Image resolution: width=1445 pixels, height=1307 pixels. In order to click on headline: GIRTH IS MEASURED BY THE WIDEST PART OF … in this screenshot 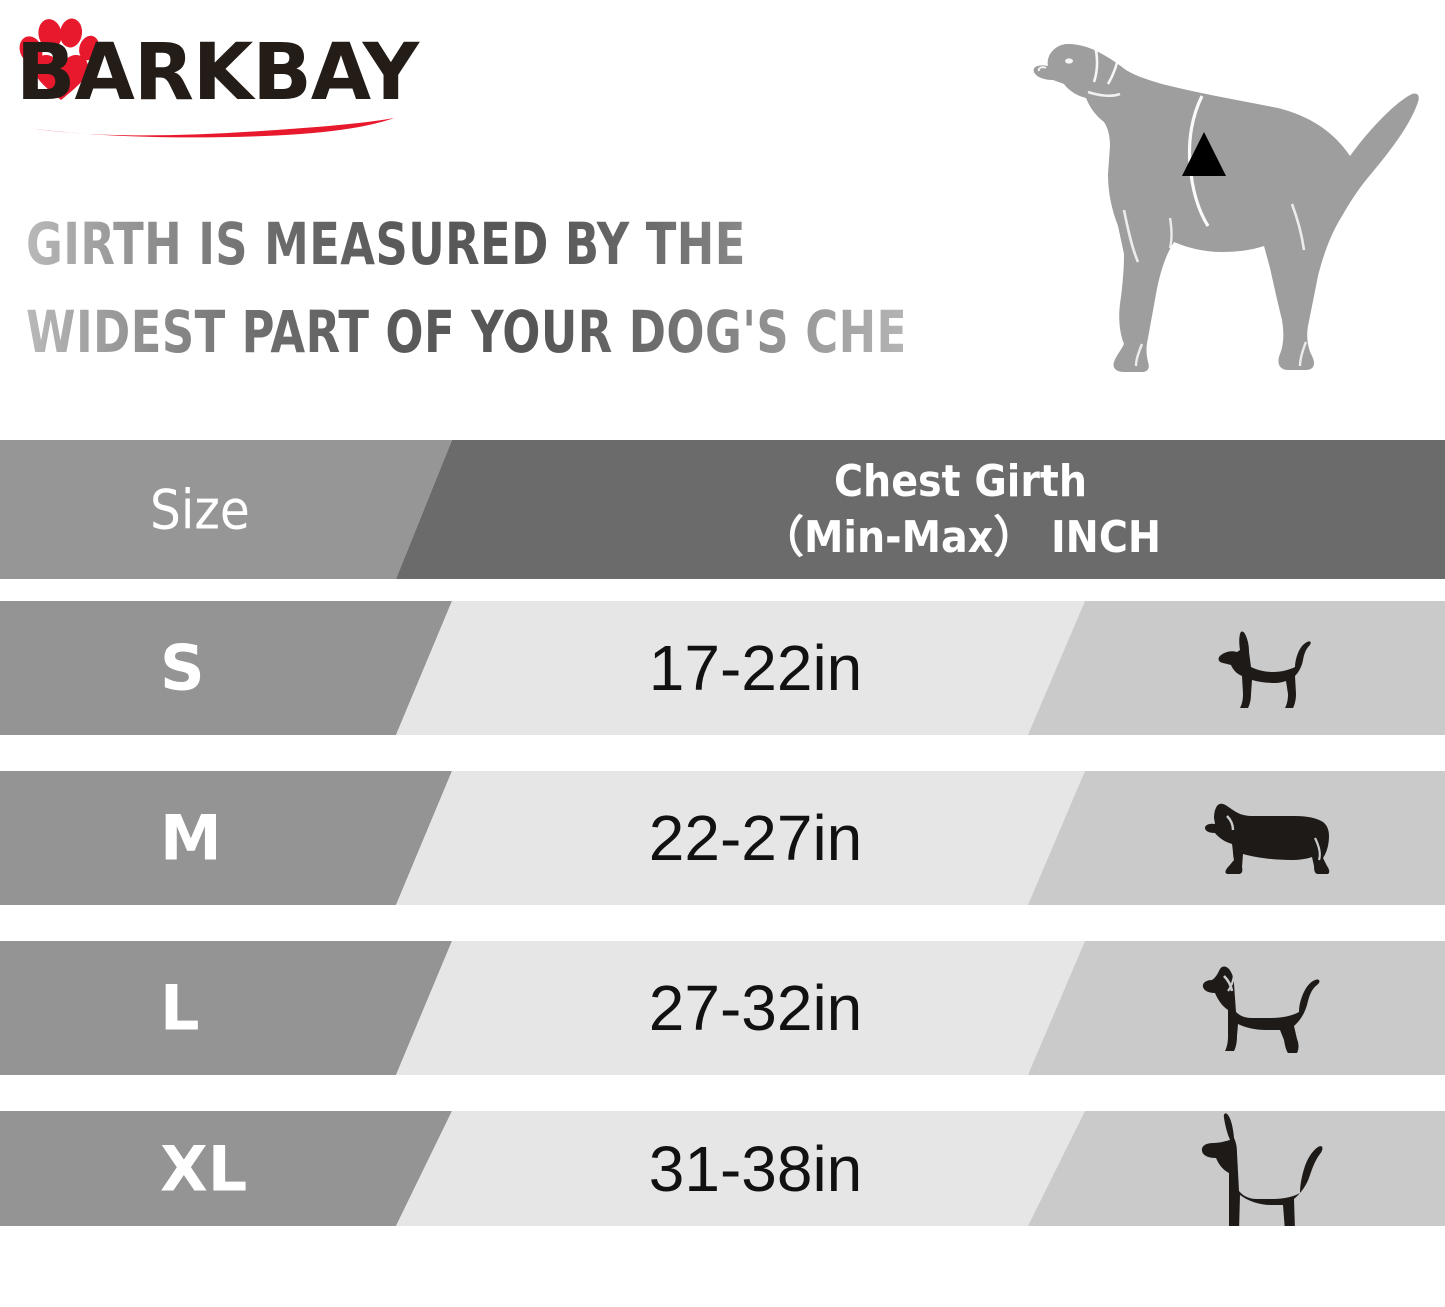, I will do `click(536, 288)`.